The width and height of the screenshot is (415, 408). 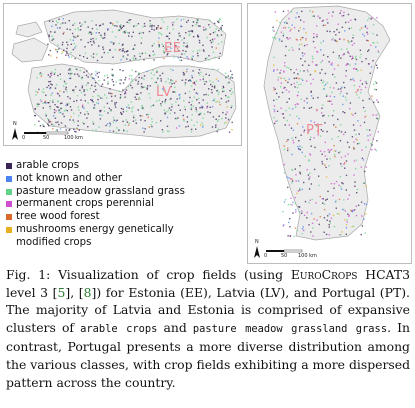 I want to click on citation-link: 8, so click(x=87, y=292).